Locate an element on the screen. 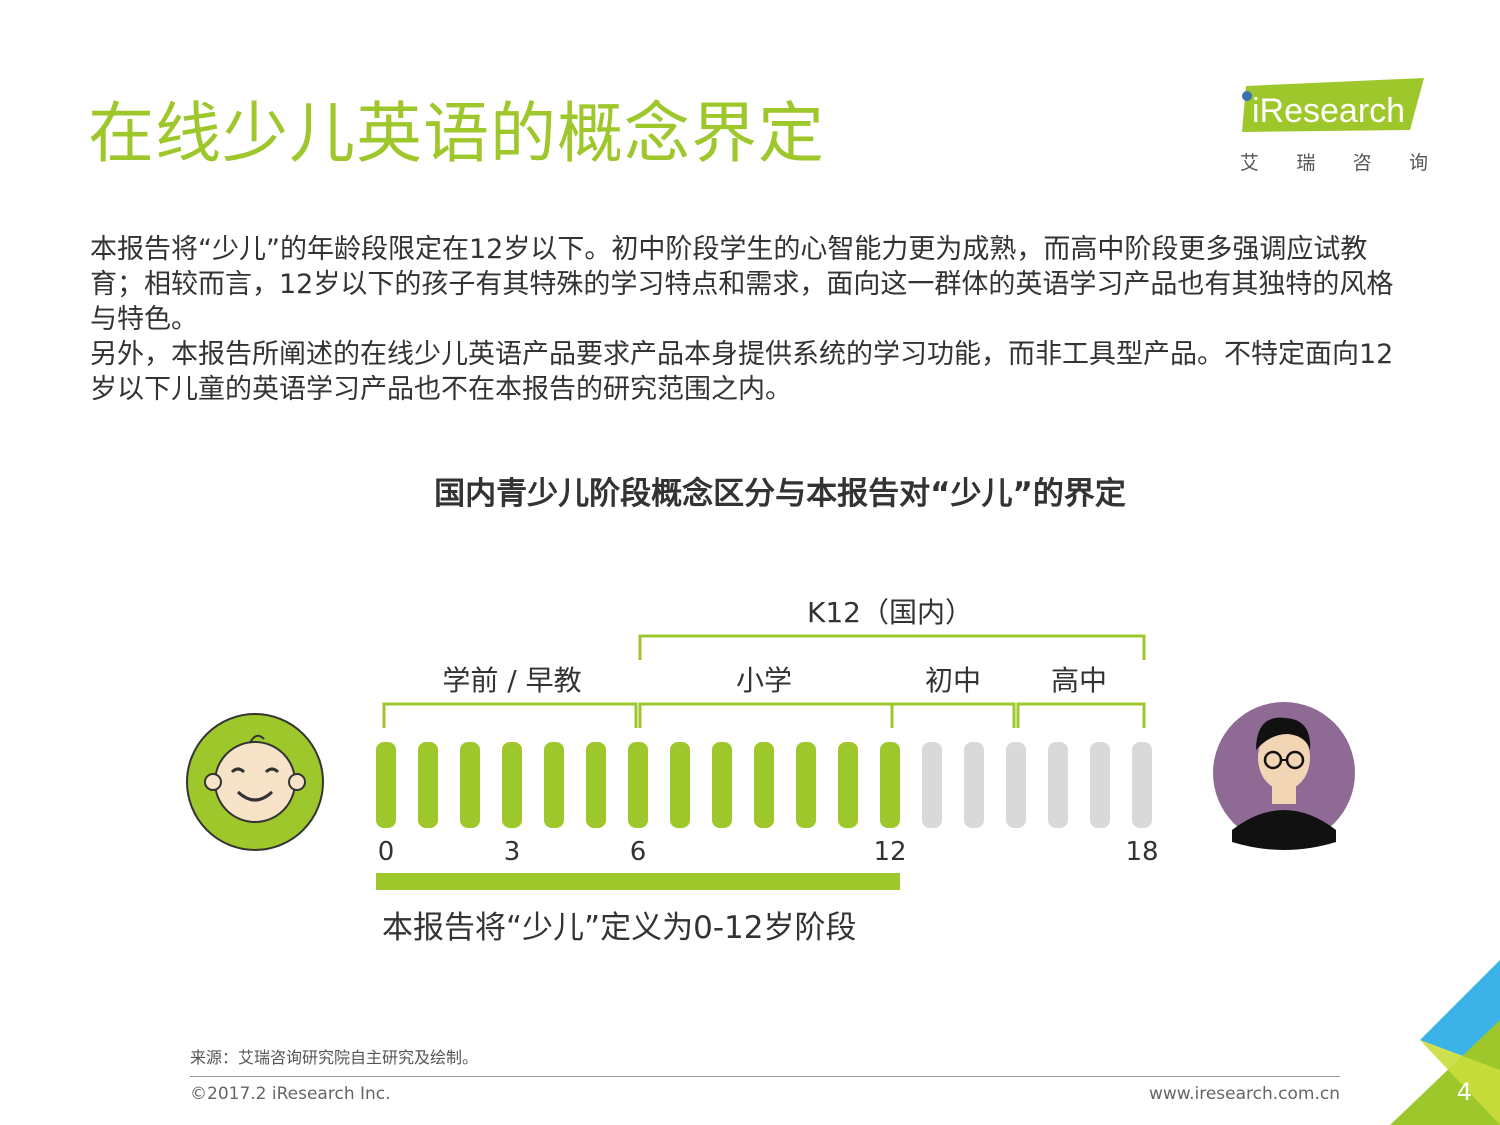 The image size is (1500, 1125). corner-decoration is located at coordinates (1445, 1042).